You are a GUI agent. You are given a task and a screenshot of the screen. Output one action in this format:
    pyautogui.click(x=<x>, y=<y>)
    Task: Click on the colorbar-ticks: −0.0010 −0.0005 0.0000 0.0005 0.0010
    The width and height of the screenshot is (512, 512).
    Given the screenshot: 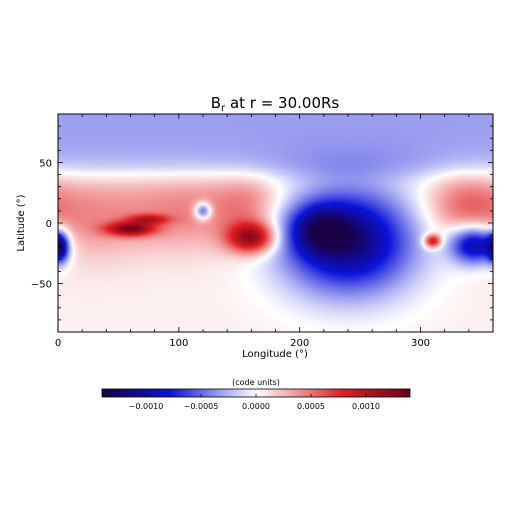 What is the action you would take?
    pyautogui.click(x=254, y=402)
    